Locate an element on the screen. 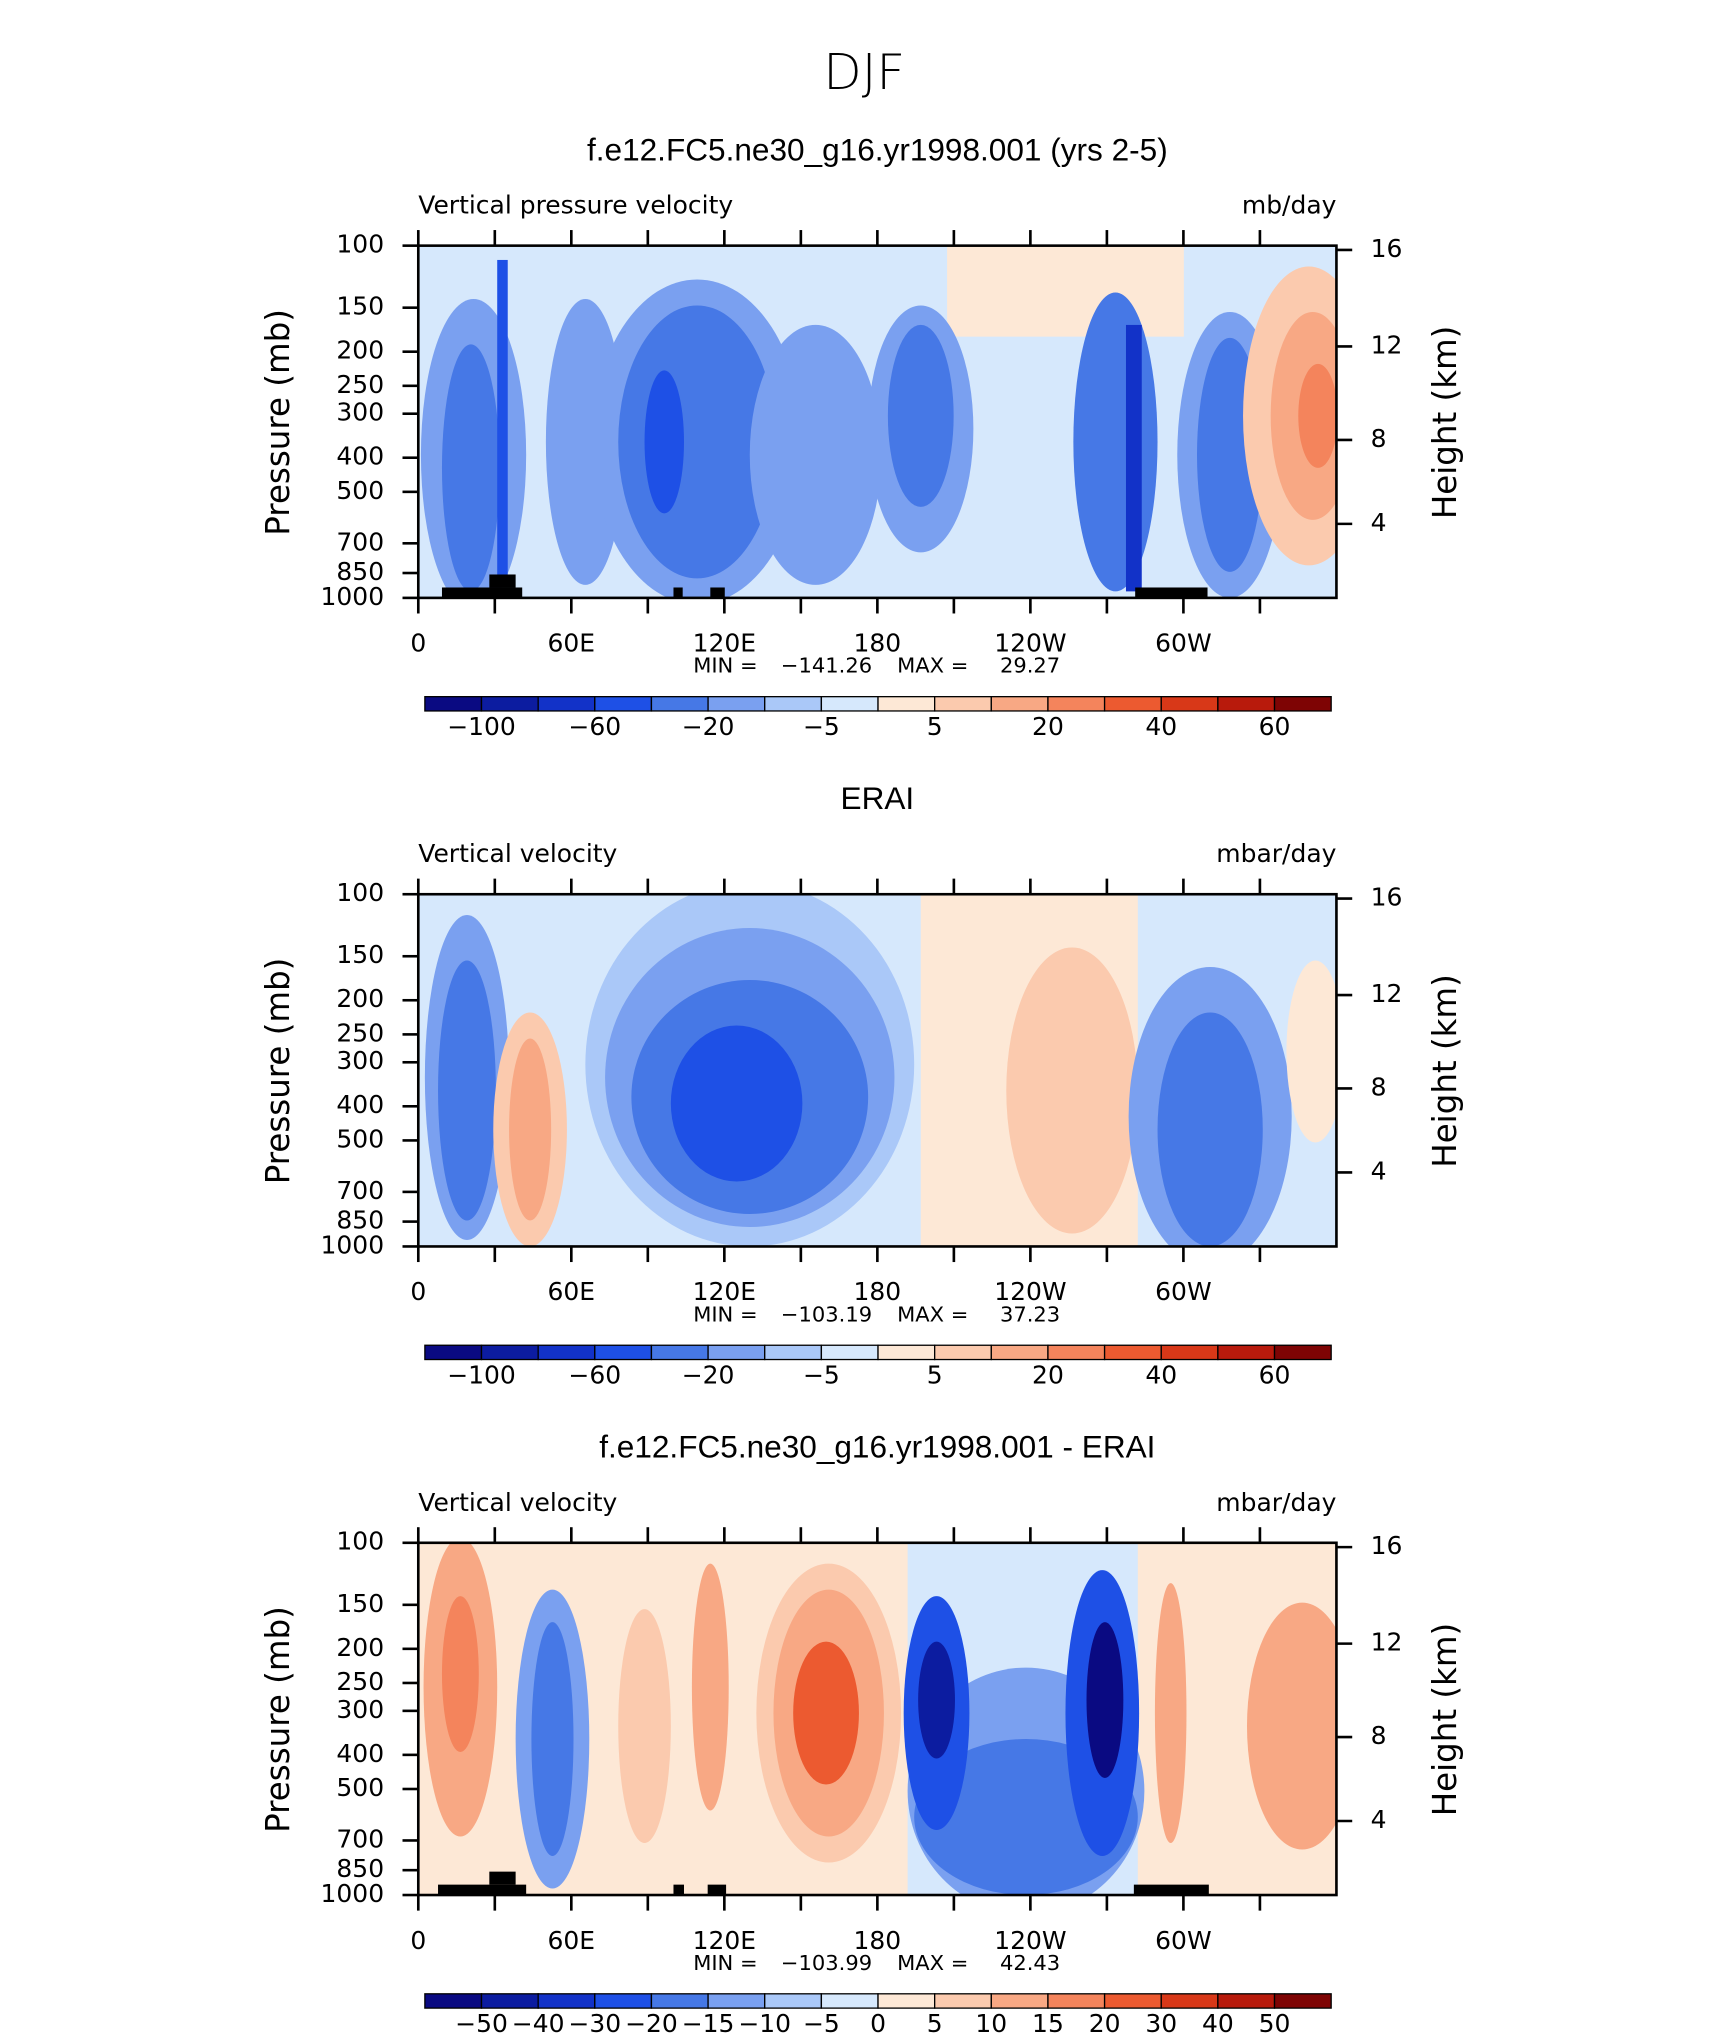  y-tick-label: 250 is located at coordinates (360, 1681).